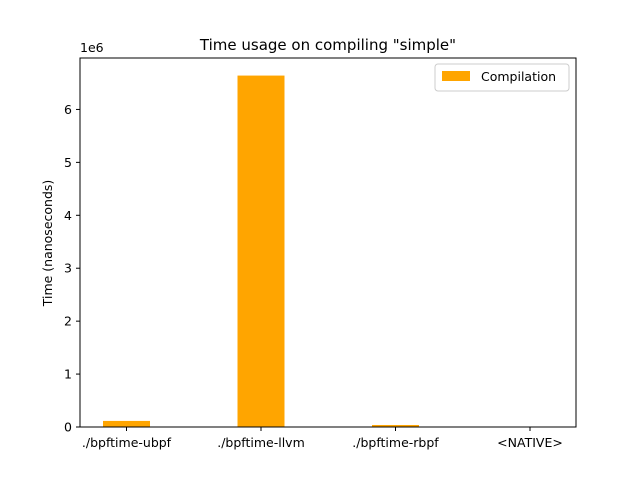  What do you see at coordinates (92, 47) in the screenshot?
I see `y-axis-offset-label: 1e6` at bounding box center [92, 47].